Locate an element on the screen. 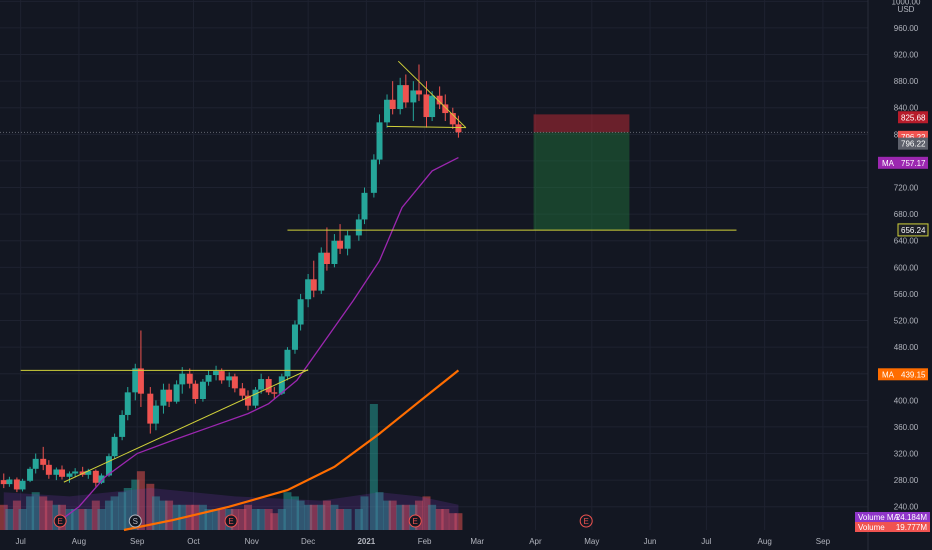 Image resolution: width=932 pixels, height=550 pixels. price-scale-background is located at coordinates (900, 275).